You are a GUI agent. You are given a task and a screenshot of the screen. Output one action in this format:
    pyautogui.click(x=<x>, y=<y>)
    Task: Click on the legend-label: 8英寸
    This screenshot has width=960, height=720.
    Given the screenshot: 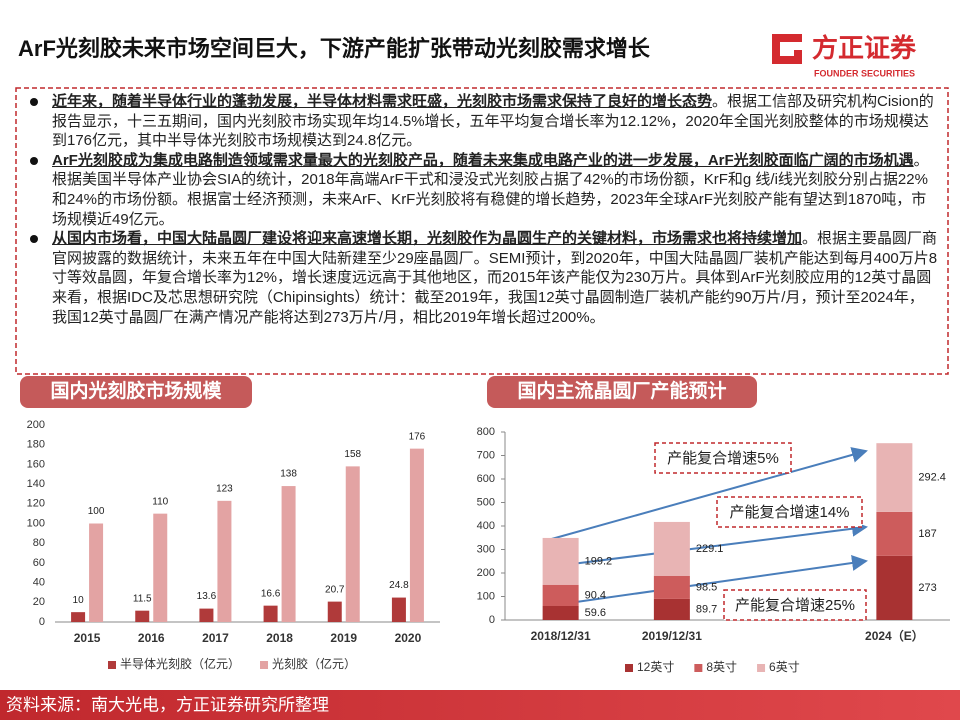 What is the action you would take?
    pyautogui.click(x=721, y=667)
    